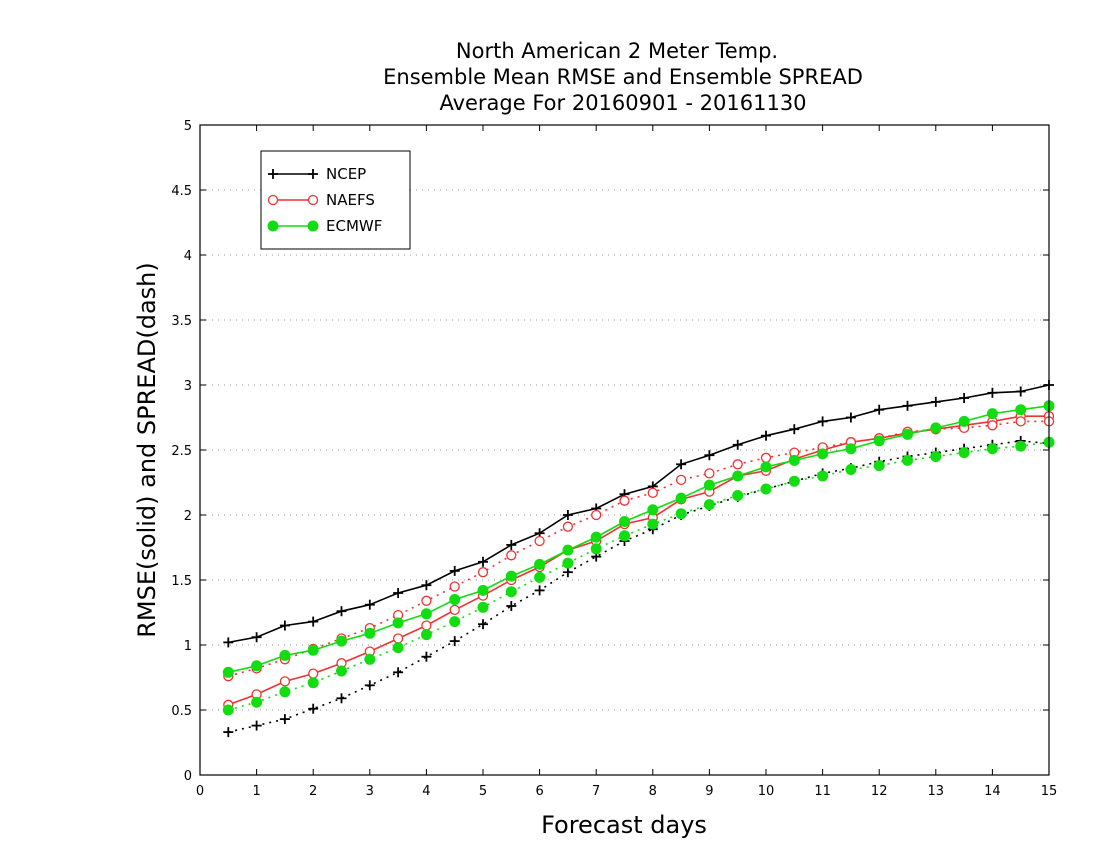  Describe the element at coordinates (313, 791) in the screenshot. I see `x-tick-label: 2` at that location.